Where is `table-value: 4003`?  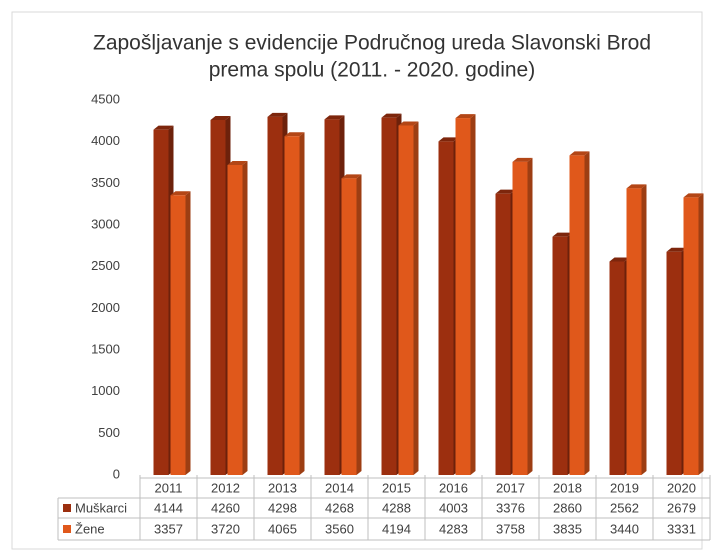
table-value: 4003 is located at coordinates (453, 507).